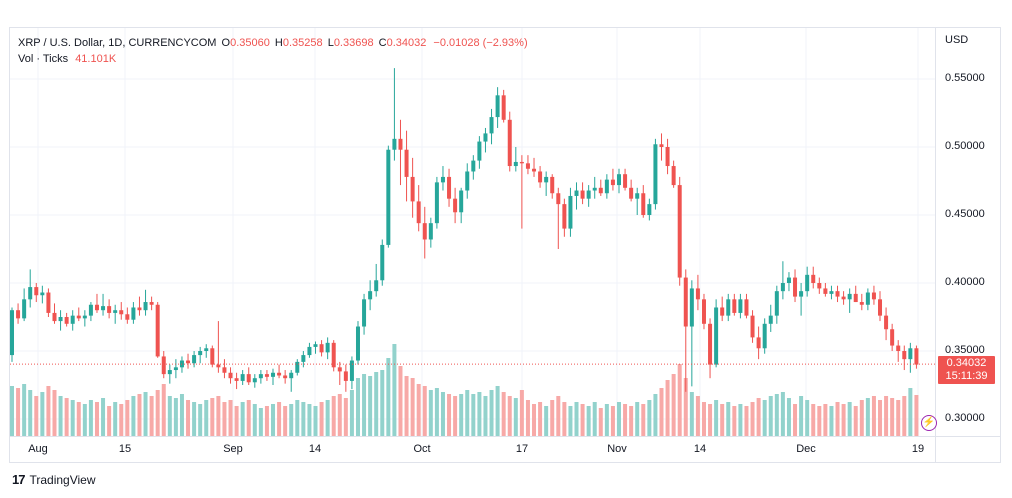  What do you see at coordinates (43, 59) in the screenshot?
I see `volume-label: Vol · Ticks` at bounding box center [43, 59].